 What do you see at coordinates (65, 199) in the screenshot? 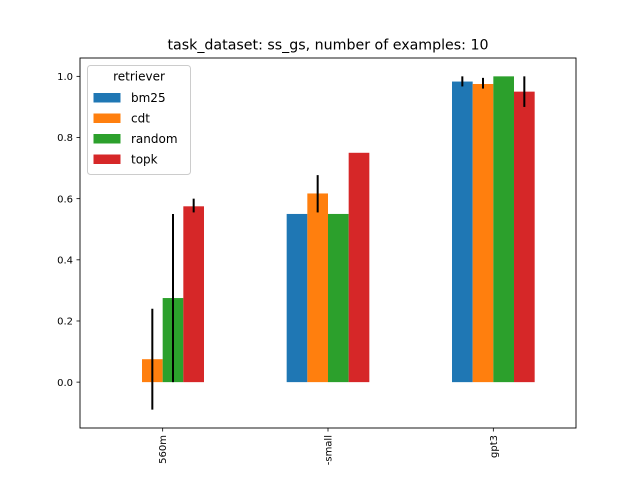
I see `y-tick-label: 0.6` at bounding box center [65, 199].